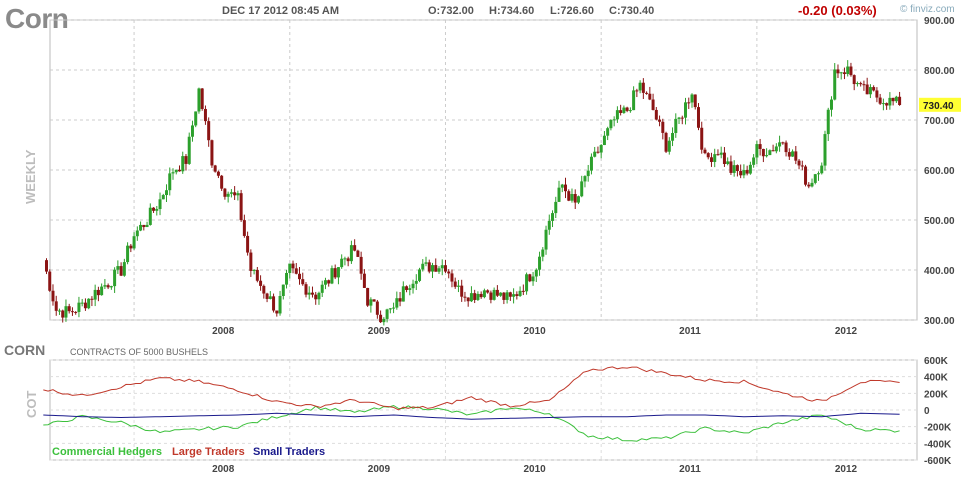 Image resolution: width=964 pixels, height=480 pixels. I want to click on cot-y-tick-label: 600K, so click(936, 361).